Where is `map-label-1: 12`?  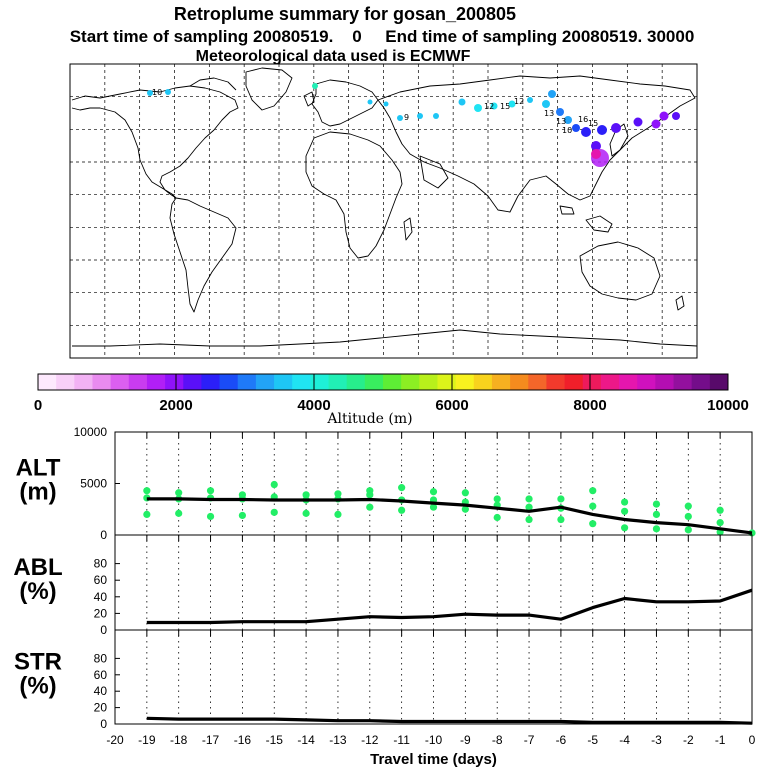
map-label-1: 12 is located at coordinates (489, 106).